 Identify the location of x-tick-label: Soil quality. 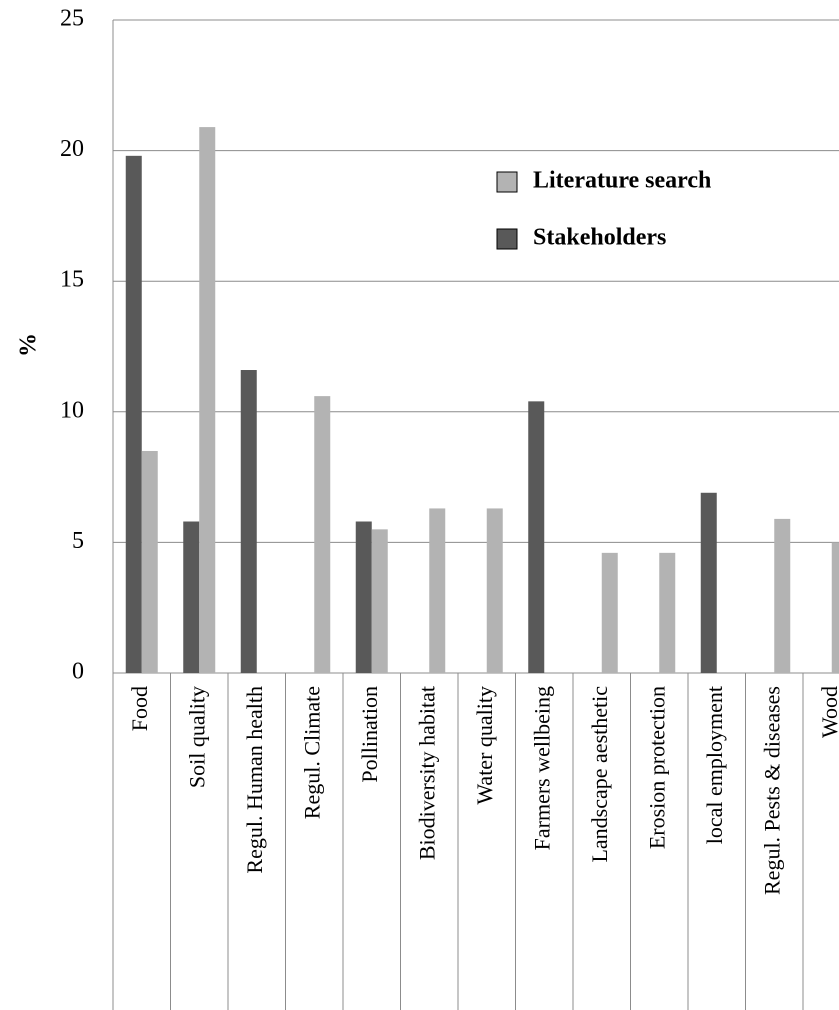
(196, 737).